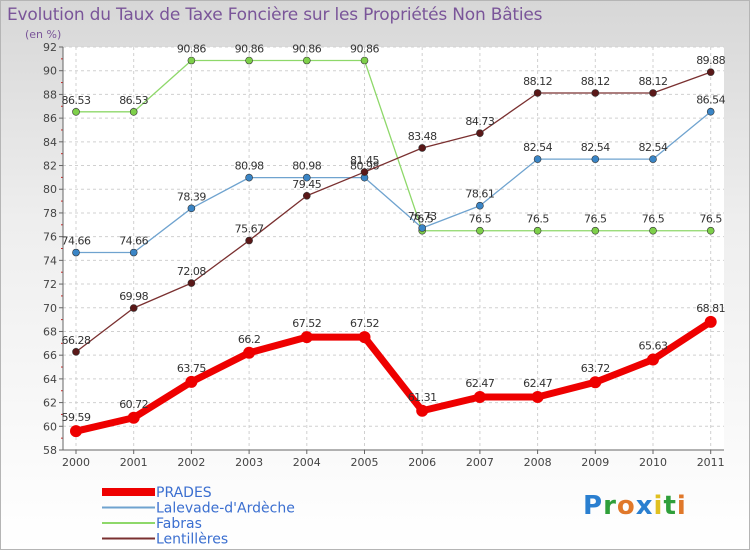 The image size is (750, 550). I want to click on x-tick-label: 2002, so click(191, 462).